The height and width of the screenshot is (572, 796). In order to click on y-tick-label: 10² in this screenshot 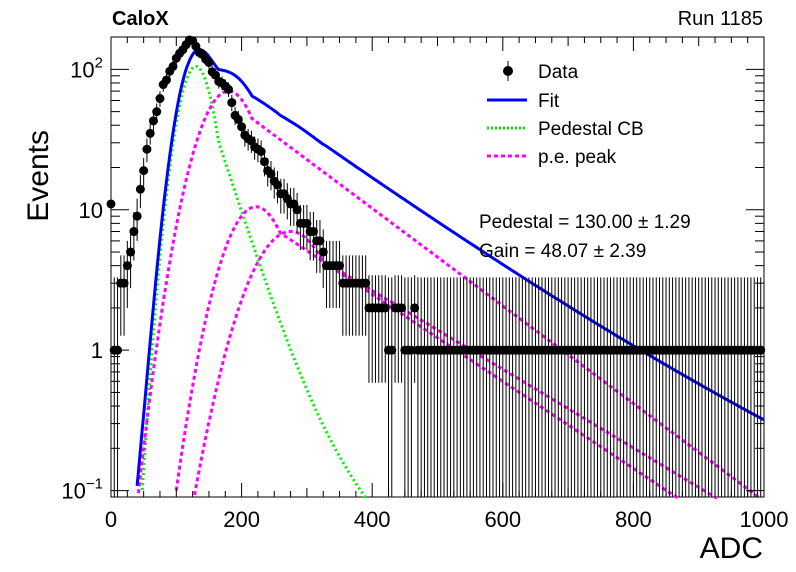, I will do `click(86, 68)`.